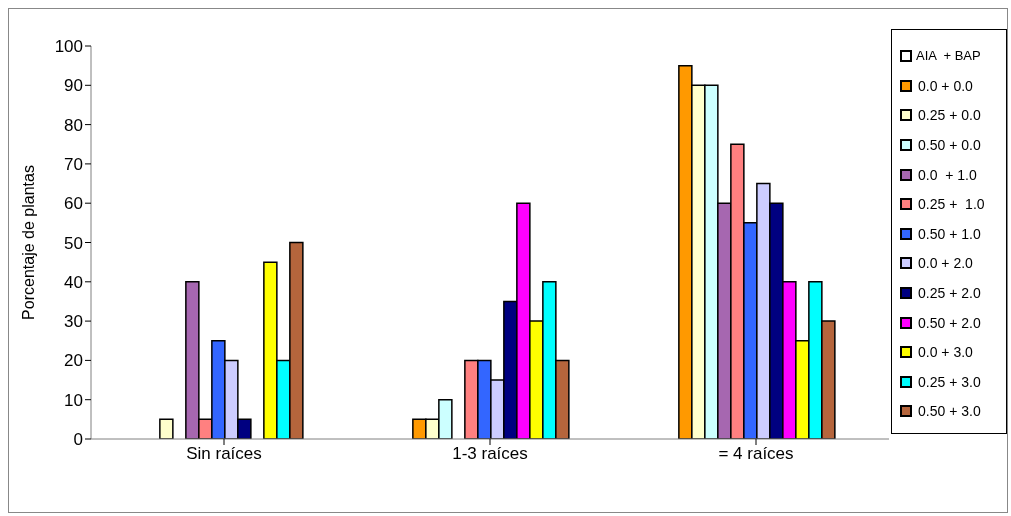 Image resolution: width=1011 pixels, height=516 pixels. I want to click on x-tick-label: 1-3 raíces, so click(490, 454).